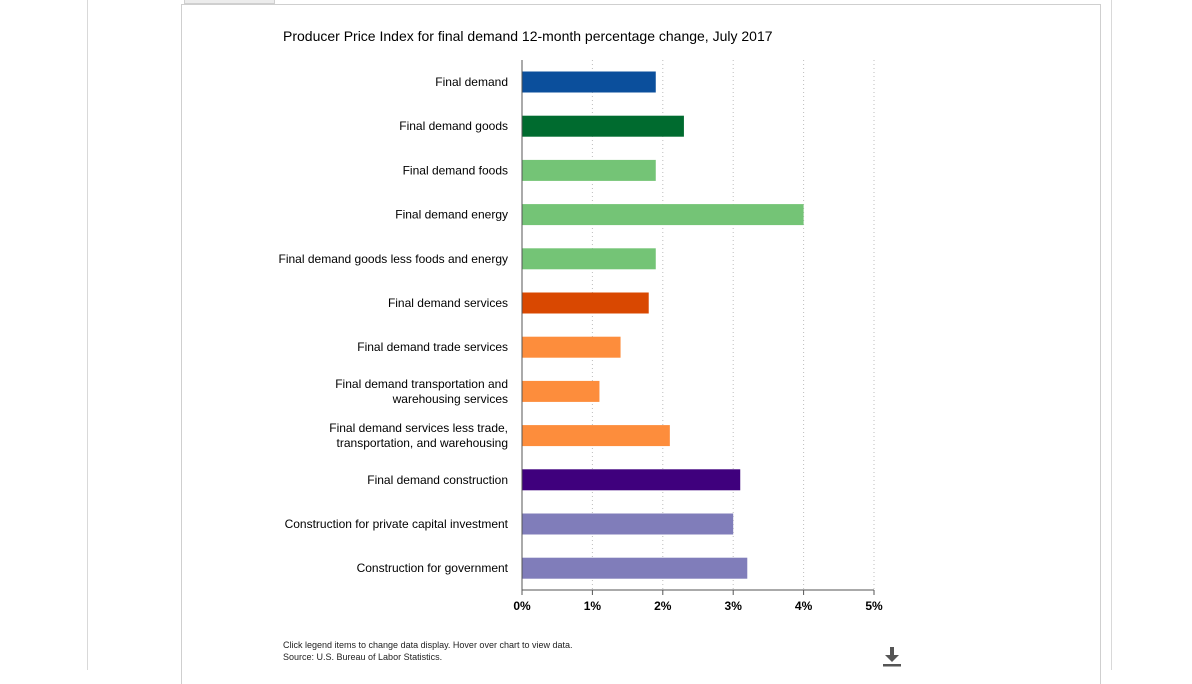 The image size is (1192, 684). Describe the element at coordinates (432, 347) in the screenshot. I see `category-label-6: Final demand trade services` at that location.